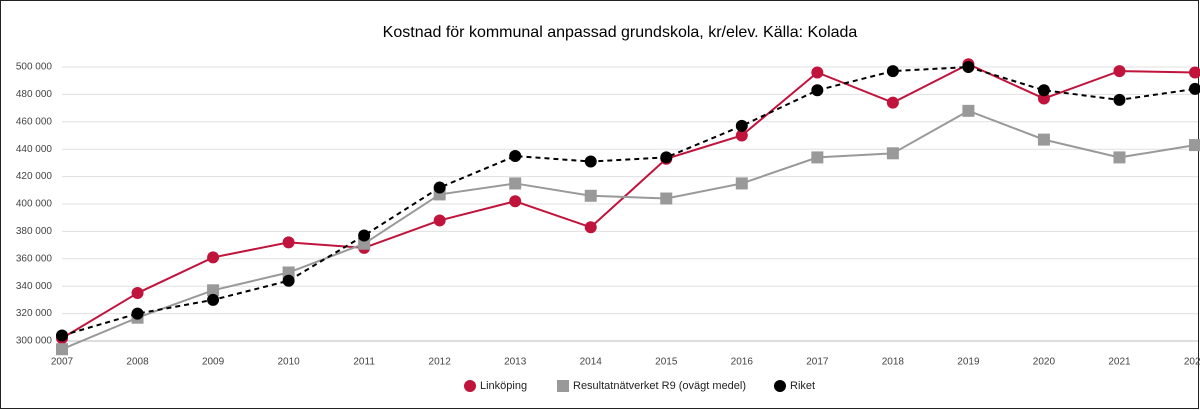 The height and width of the screenshot is (410, 1200). Describe the element at coordinates (34, 94) in the screenshot. I see `y-tick-label: 480 000` at that location.